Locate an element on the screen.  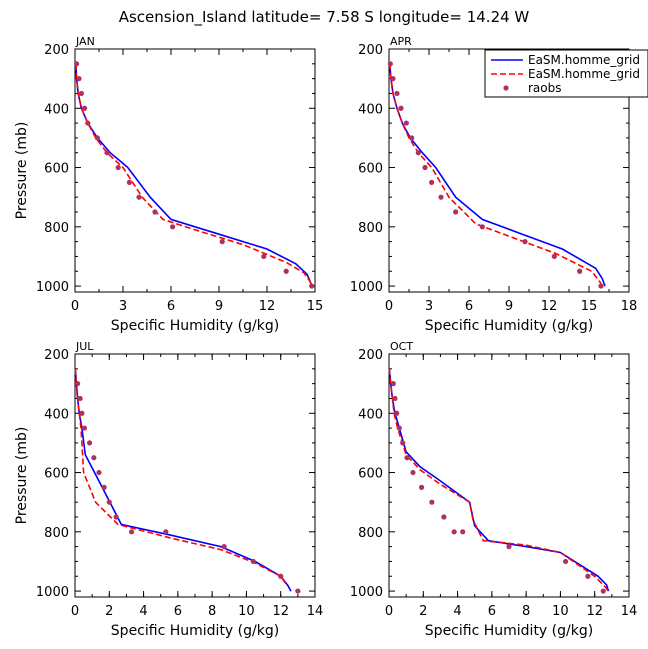
panel-label: OCT is located at coordinates (401, 346).